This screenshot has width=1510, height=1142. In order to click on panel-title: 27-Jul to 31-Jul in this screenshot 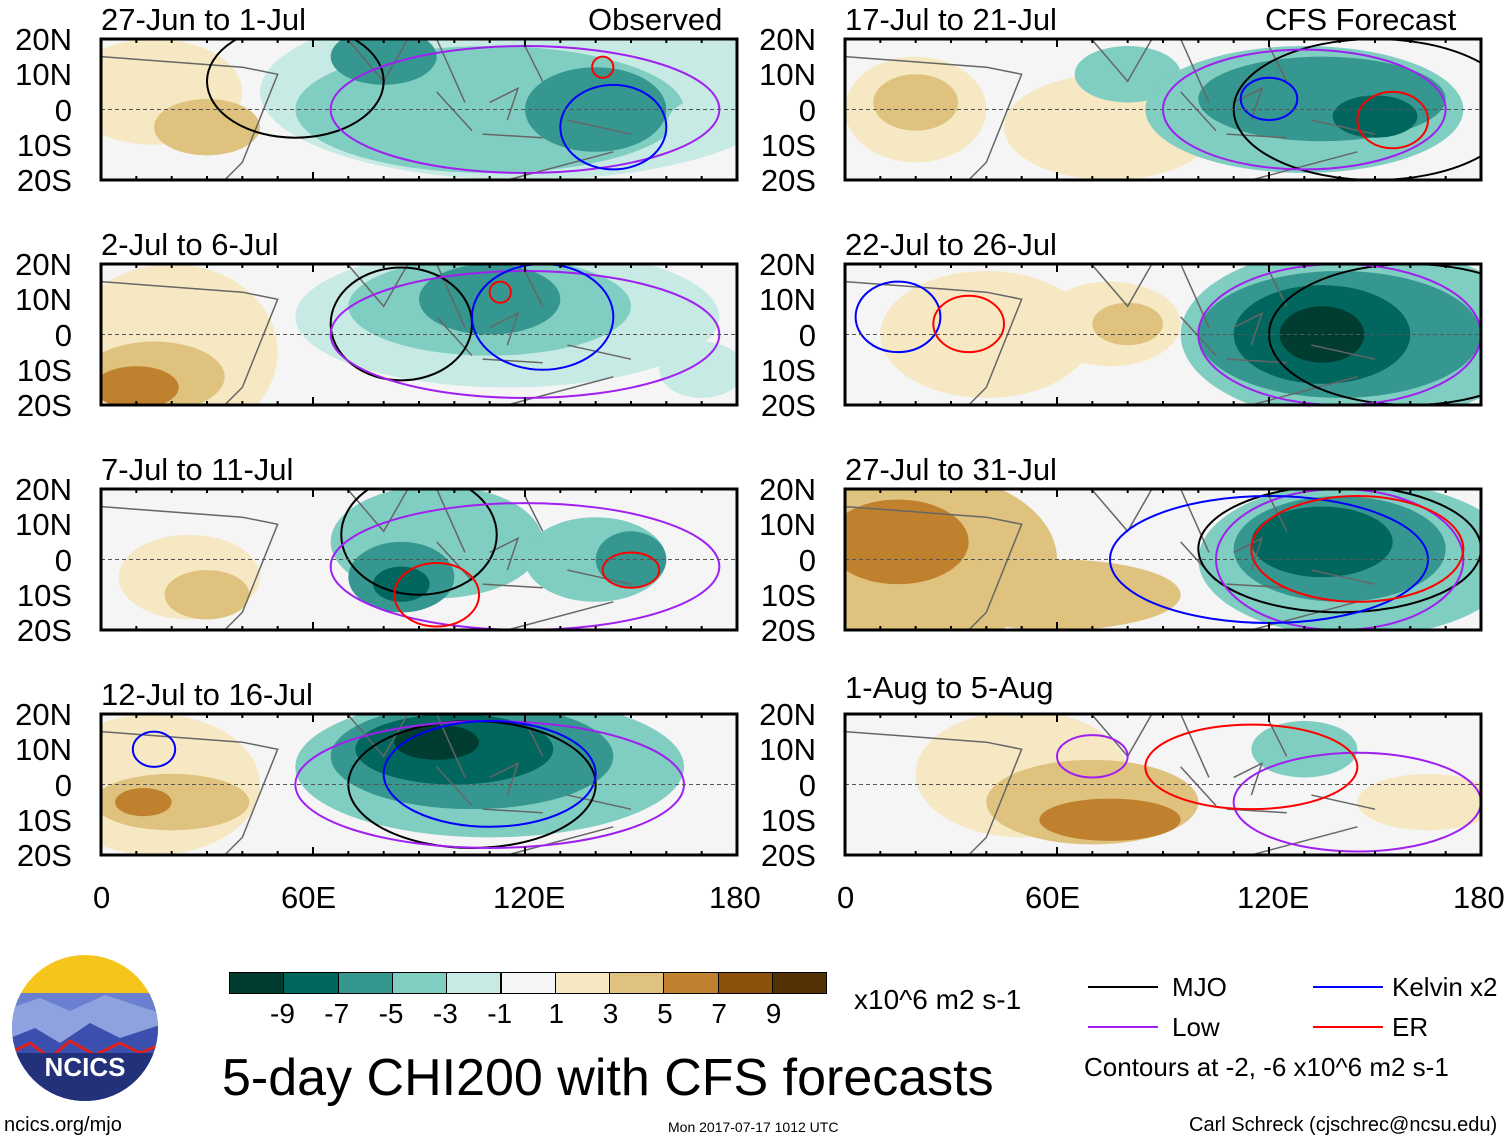, I will do `click(951, 469)`.